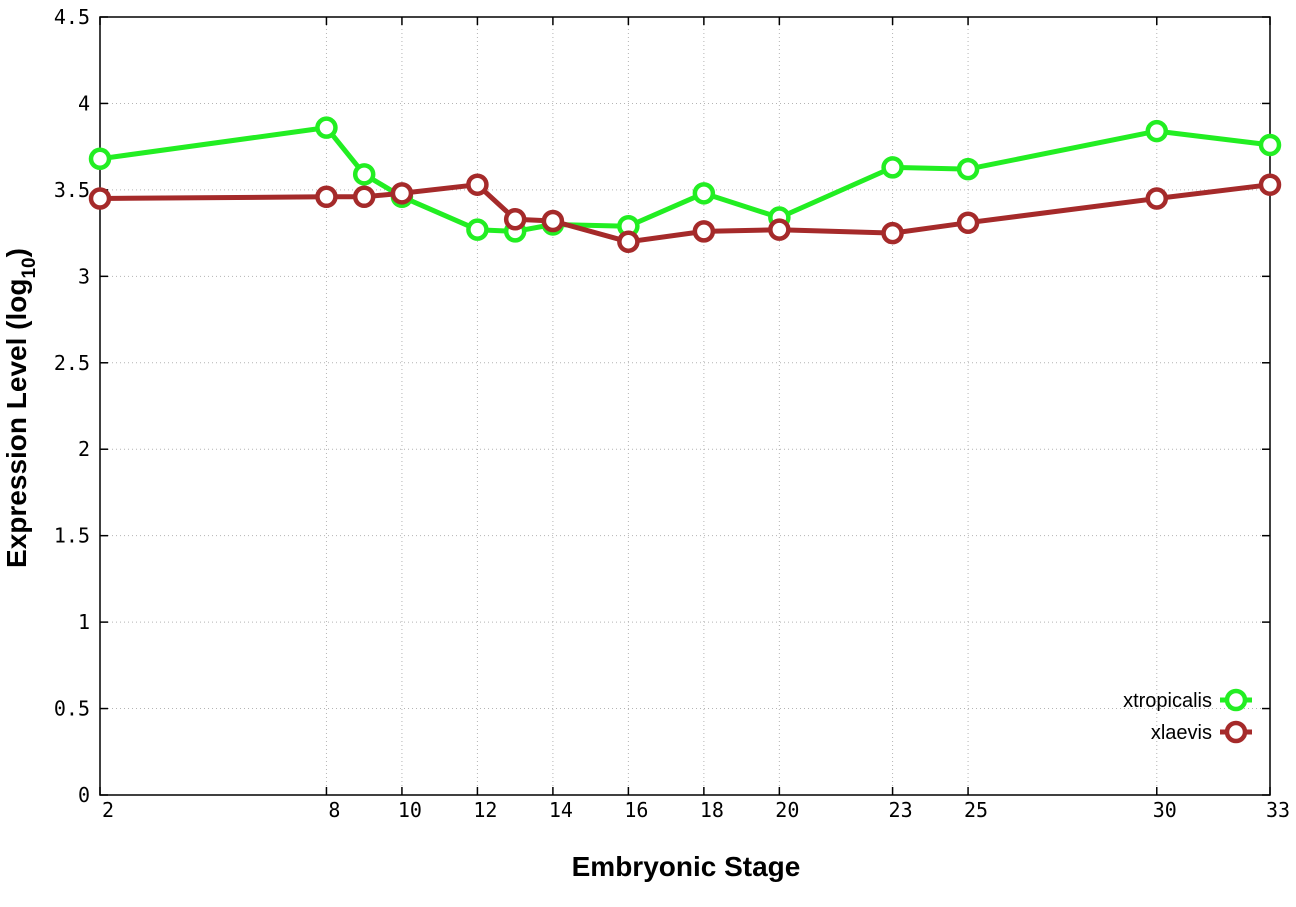  I want to click on x-tick-label: 14, so click(561, 810).